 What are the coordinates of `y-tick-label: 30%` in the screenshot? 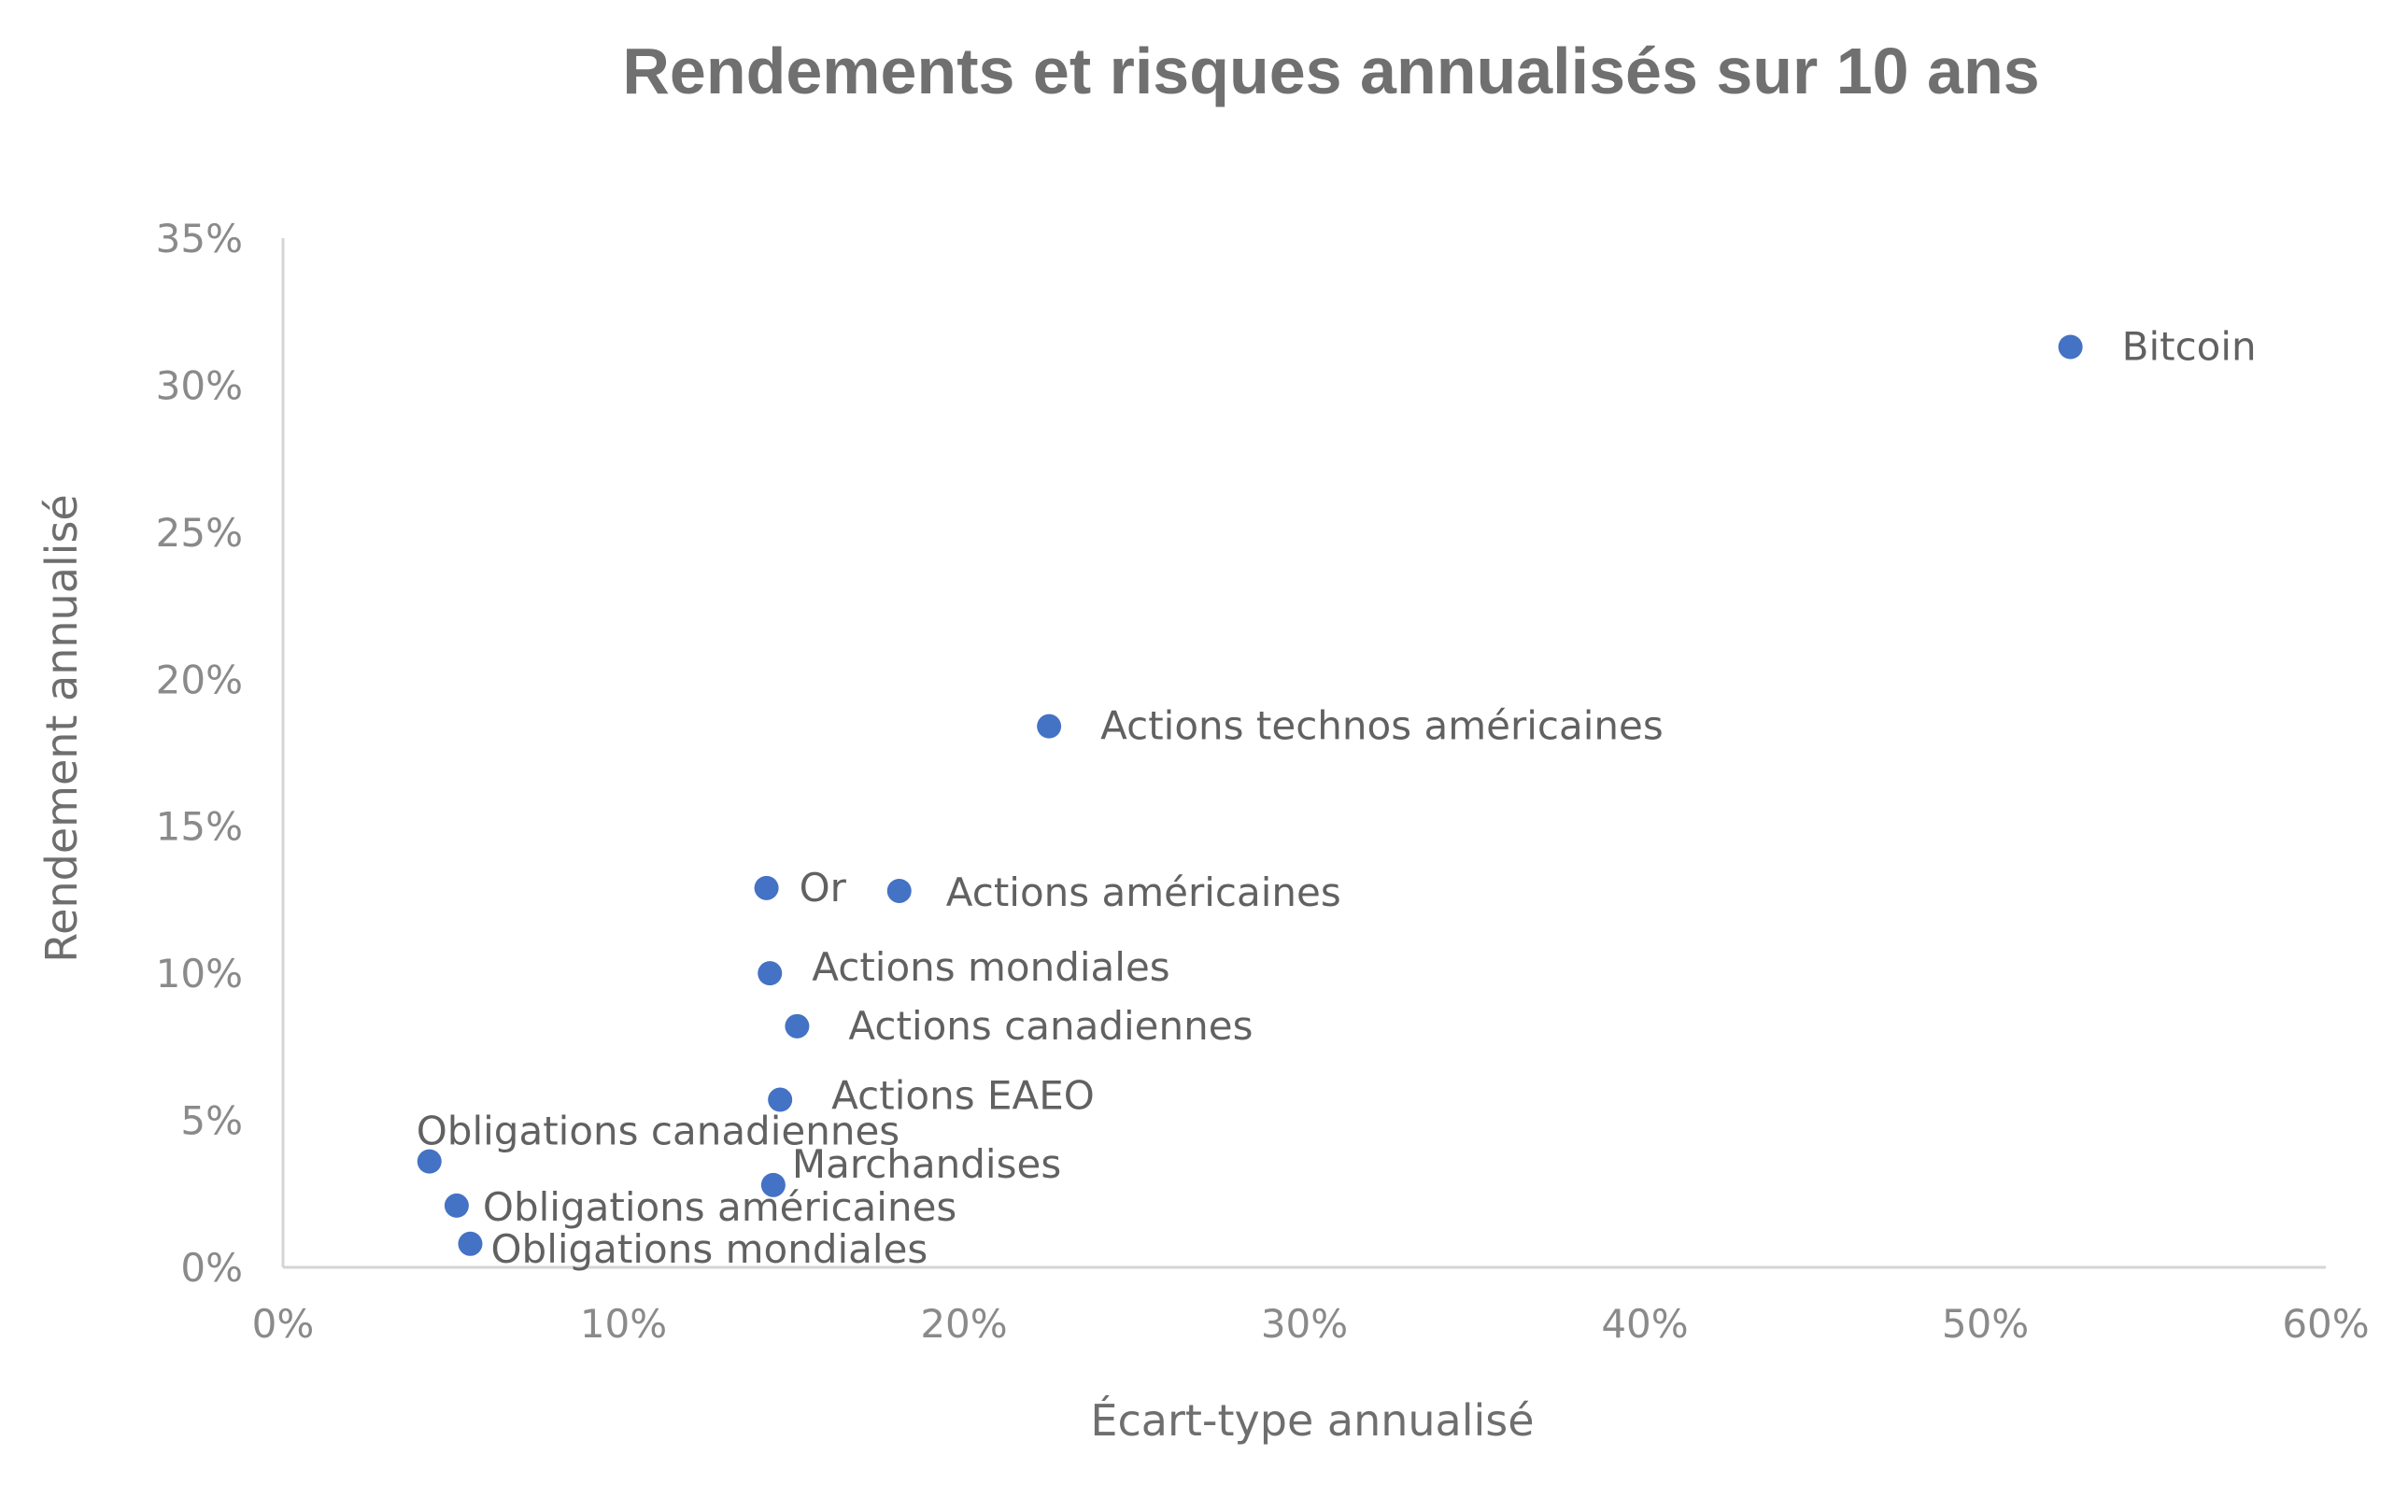 It's located at (199, 385).